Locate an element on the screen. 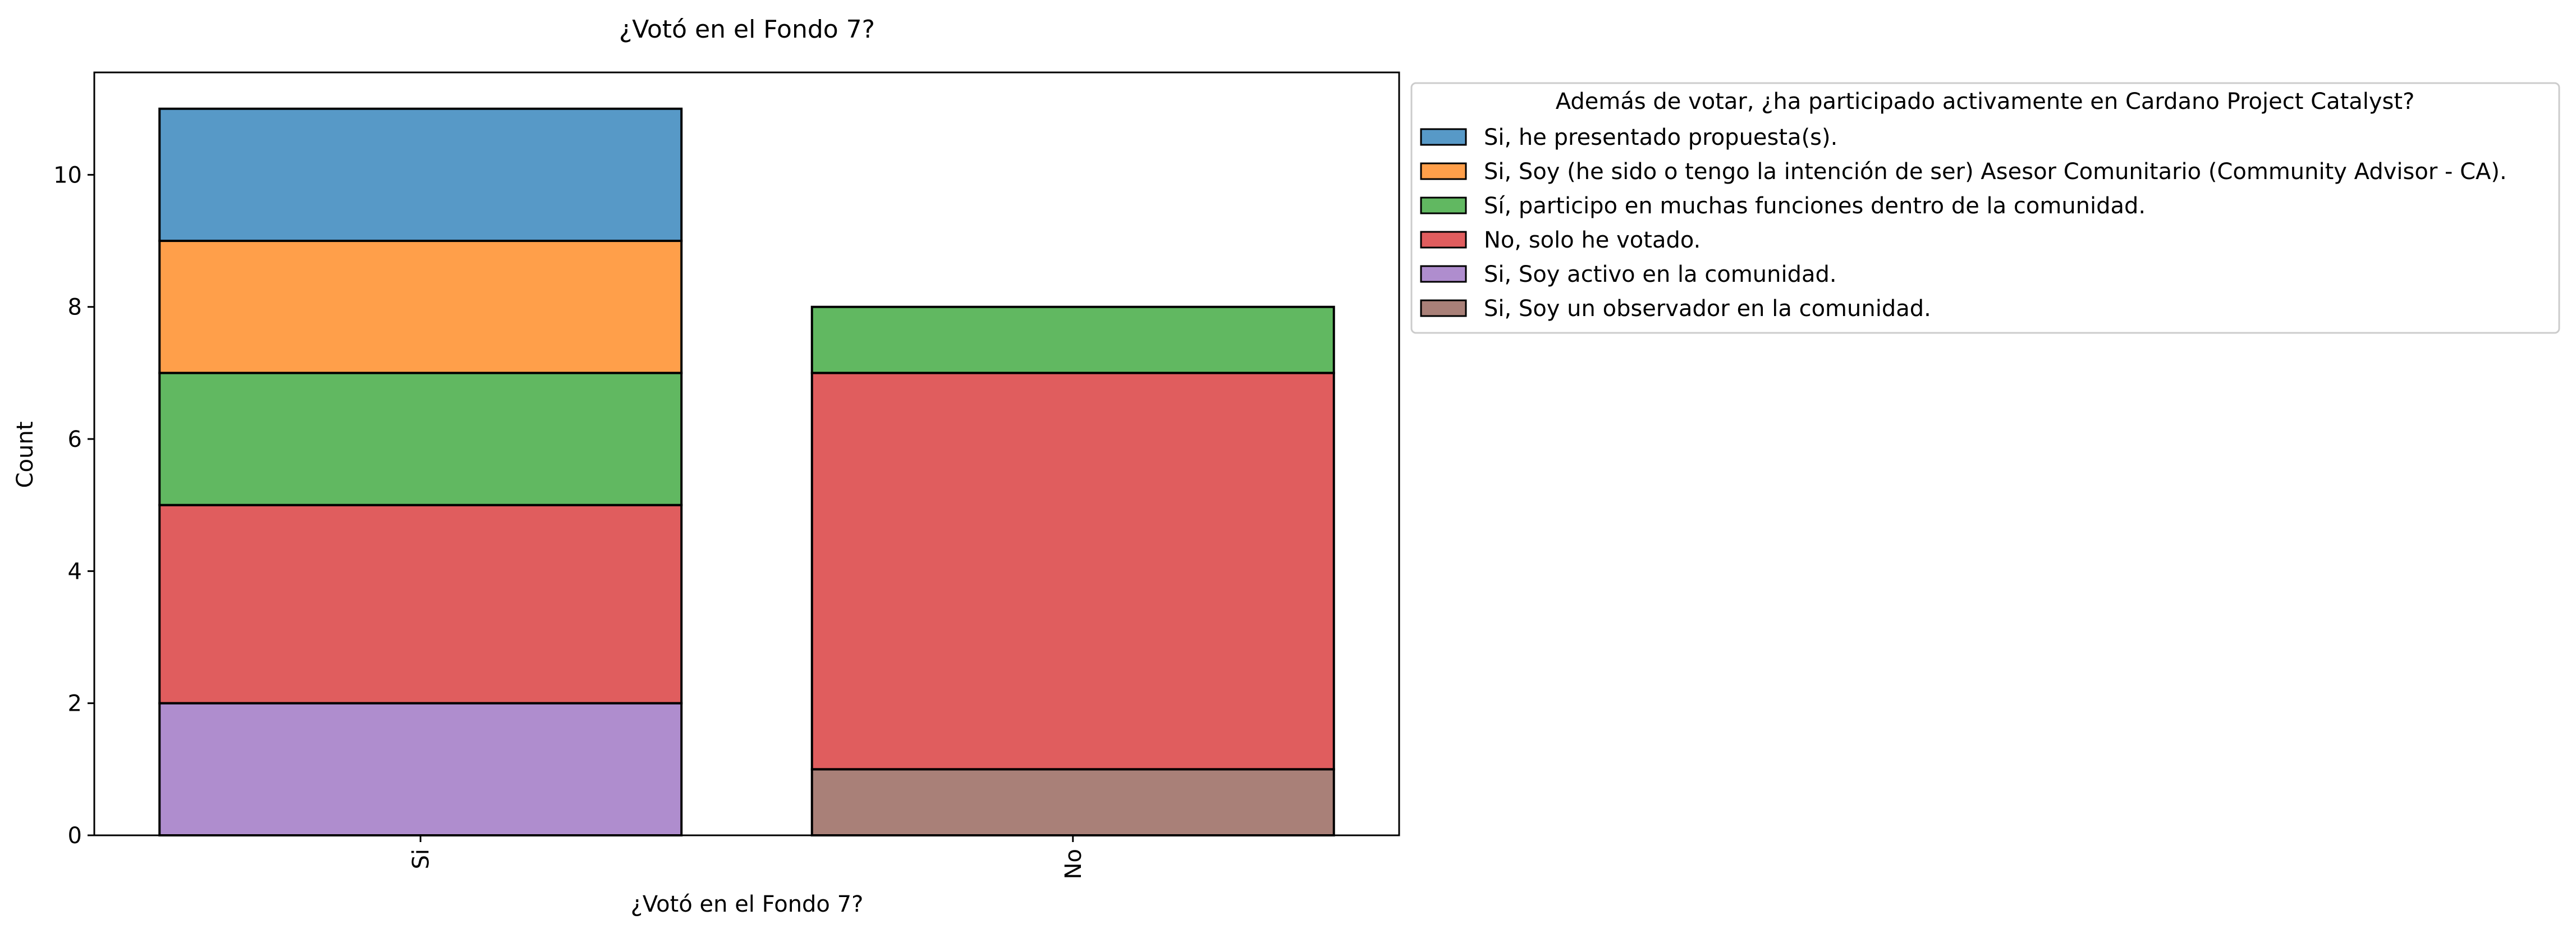 The height and width of the screenshot is (933, 2576). x-axis-label: ¿Votó en el Fondo 7? is located at coordinates (747, 904).